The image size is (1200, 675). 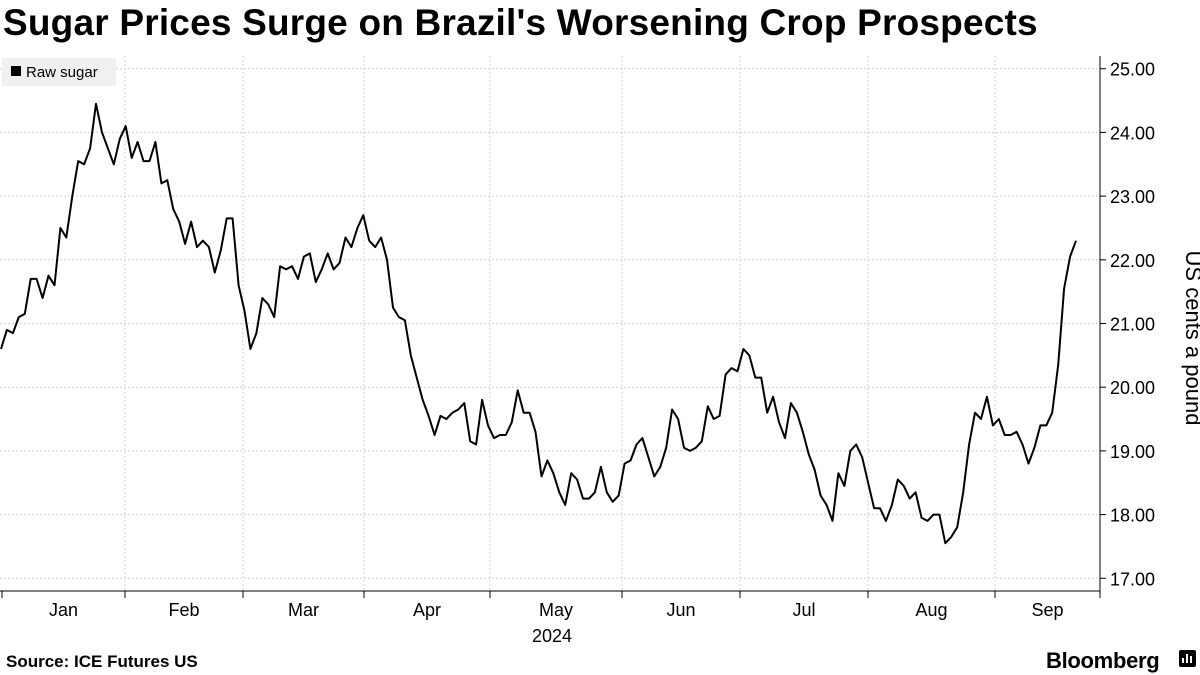 What do you see at coordinates (1103, 660) in the screenshot?
I see `brand-logo: Bloomberg` at bounding box center [1103, 660].